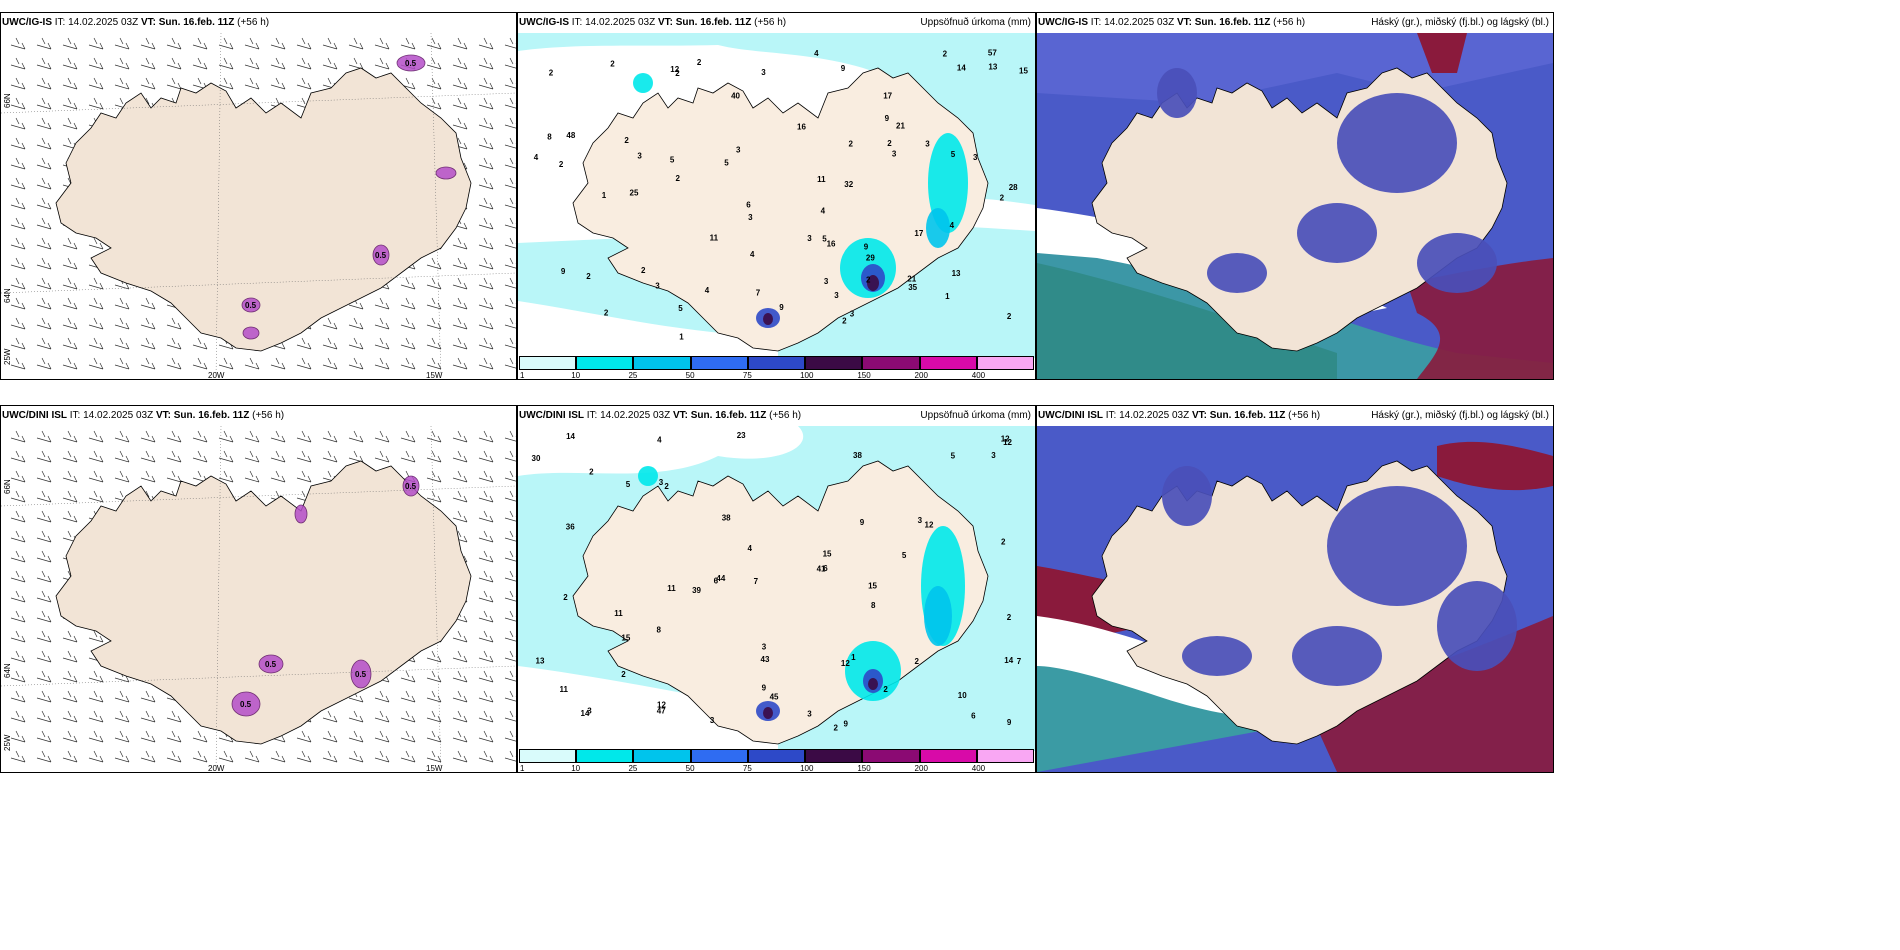  What do you see at coordinates (776, 760) in the screenshot?
I see `precip-legend: 1 10 25 50 75 100 150 200 400` at bounding box center [776, 760].